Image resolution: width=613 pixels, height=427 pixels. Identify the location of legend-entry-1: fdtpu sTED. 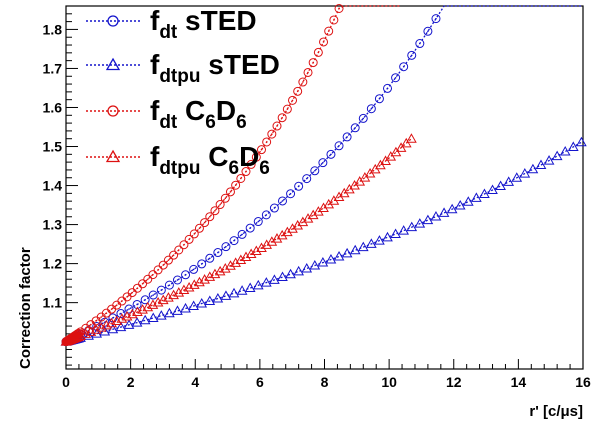
(183, 68).